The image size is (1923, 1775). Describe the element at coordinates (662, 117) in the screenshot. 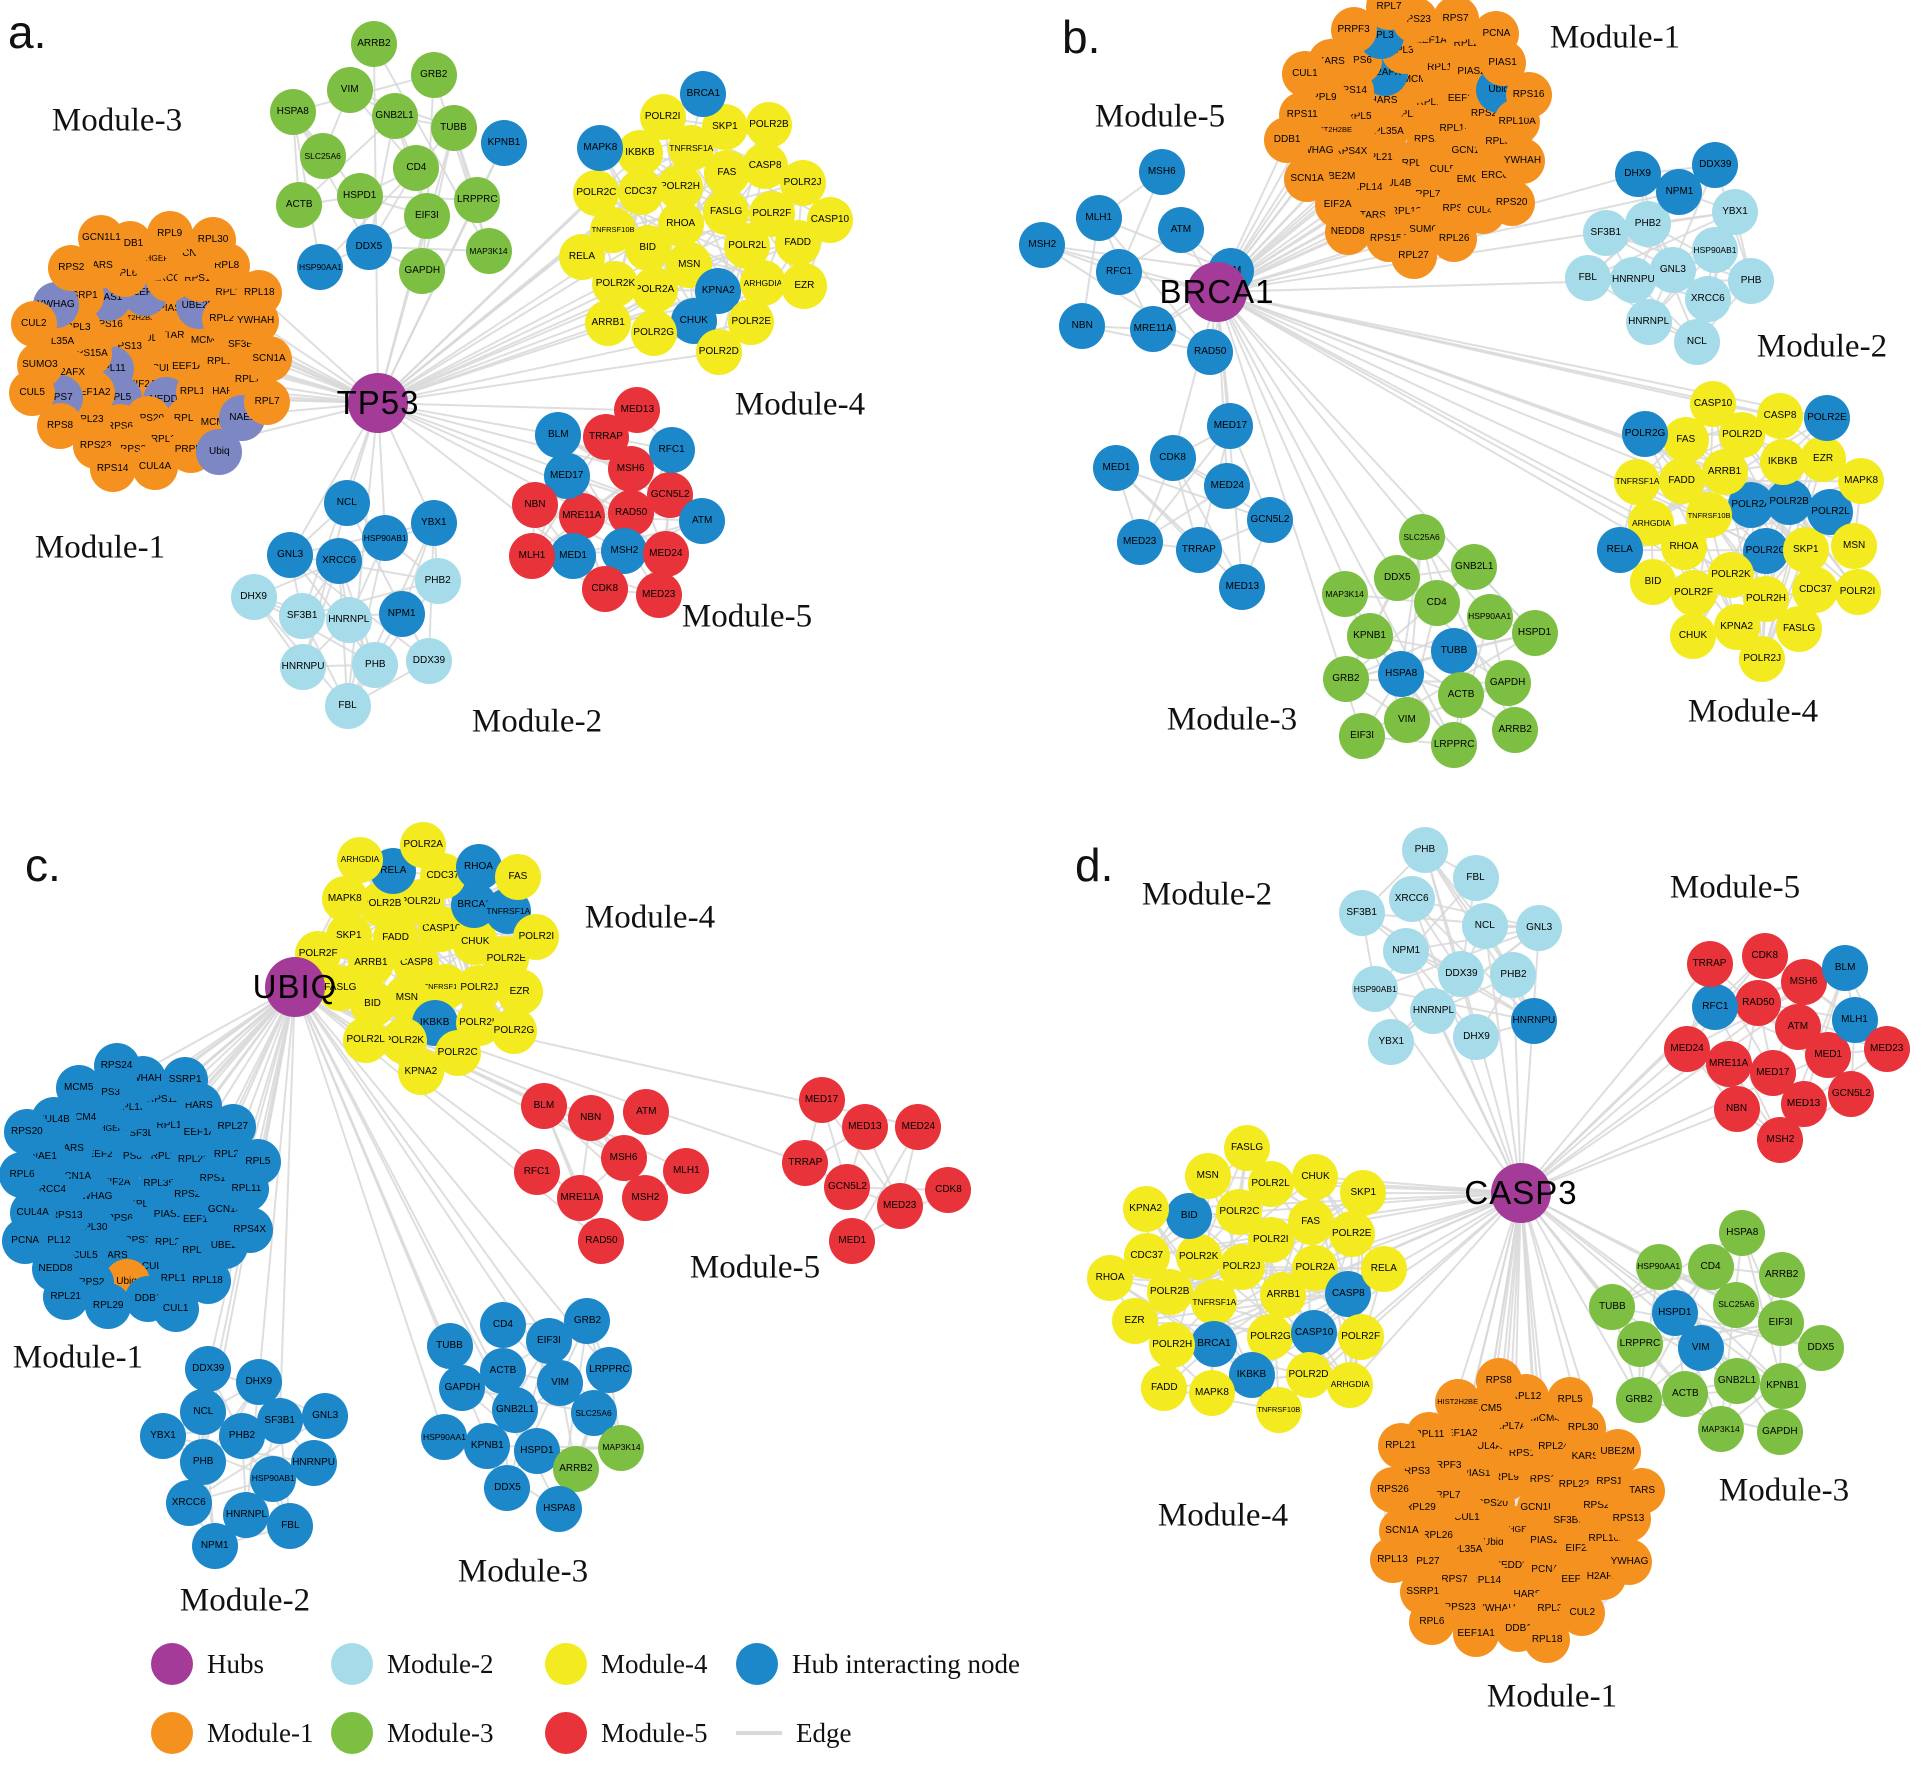

I see `network-node: POLR2I` at that location.